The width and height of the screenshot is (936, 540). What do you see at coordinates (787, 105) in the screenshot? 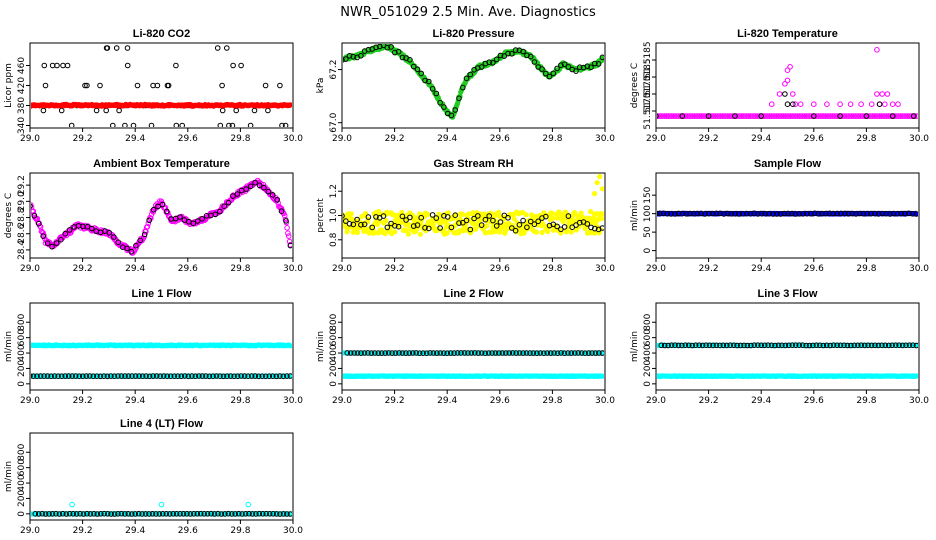
I see `series-black` at bounding box center [787, 105].